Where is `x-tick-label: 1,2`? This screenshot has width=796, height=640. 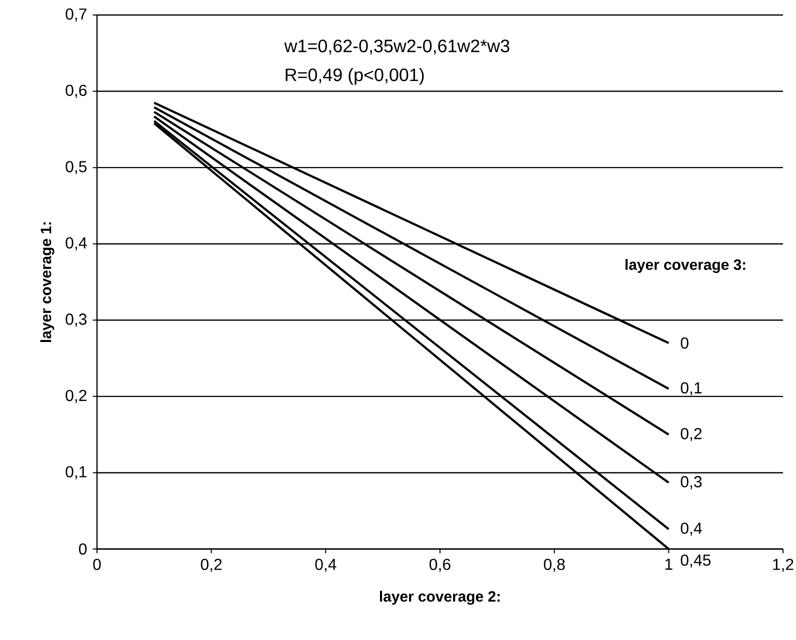 x-tick-label: 1,2 is located at coordinates (783, 565).